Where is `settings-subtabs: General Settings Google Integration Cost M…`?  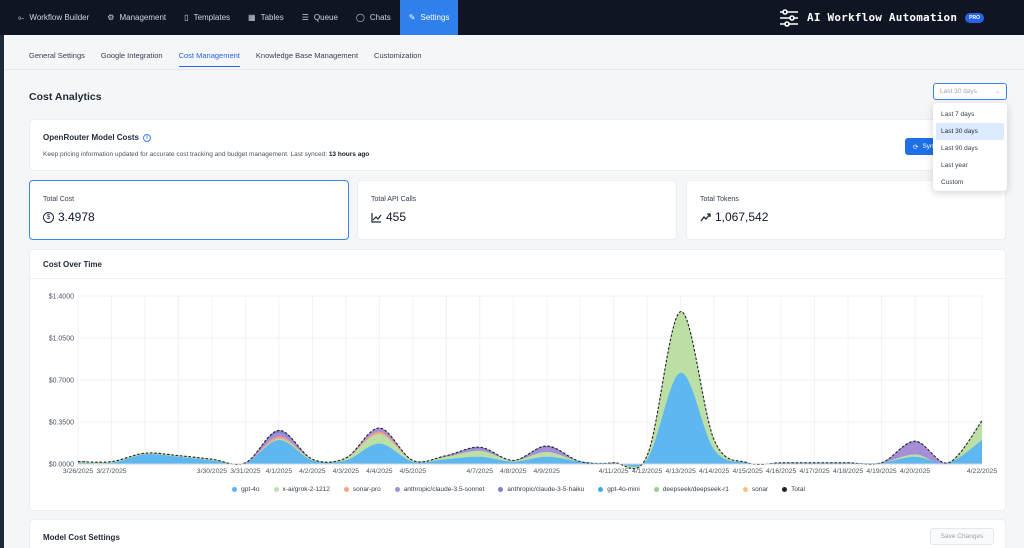
settings-subtabs: General Settings Google Integration Cost M… is located at coordinates (225, 59).